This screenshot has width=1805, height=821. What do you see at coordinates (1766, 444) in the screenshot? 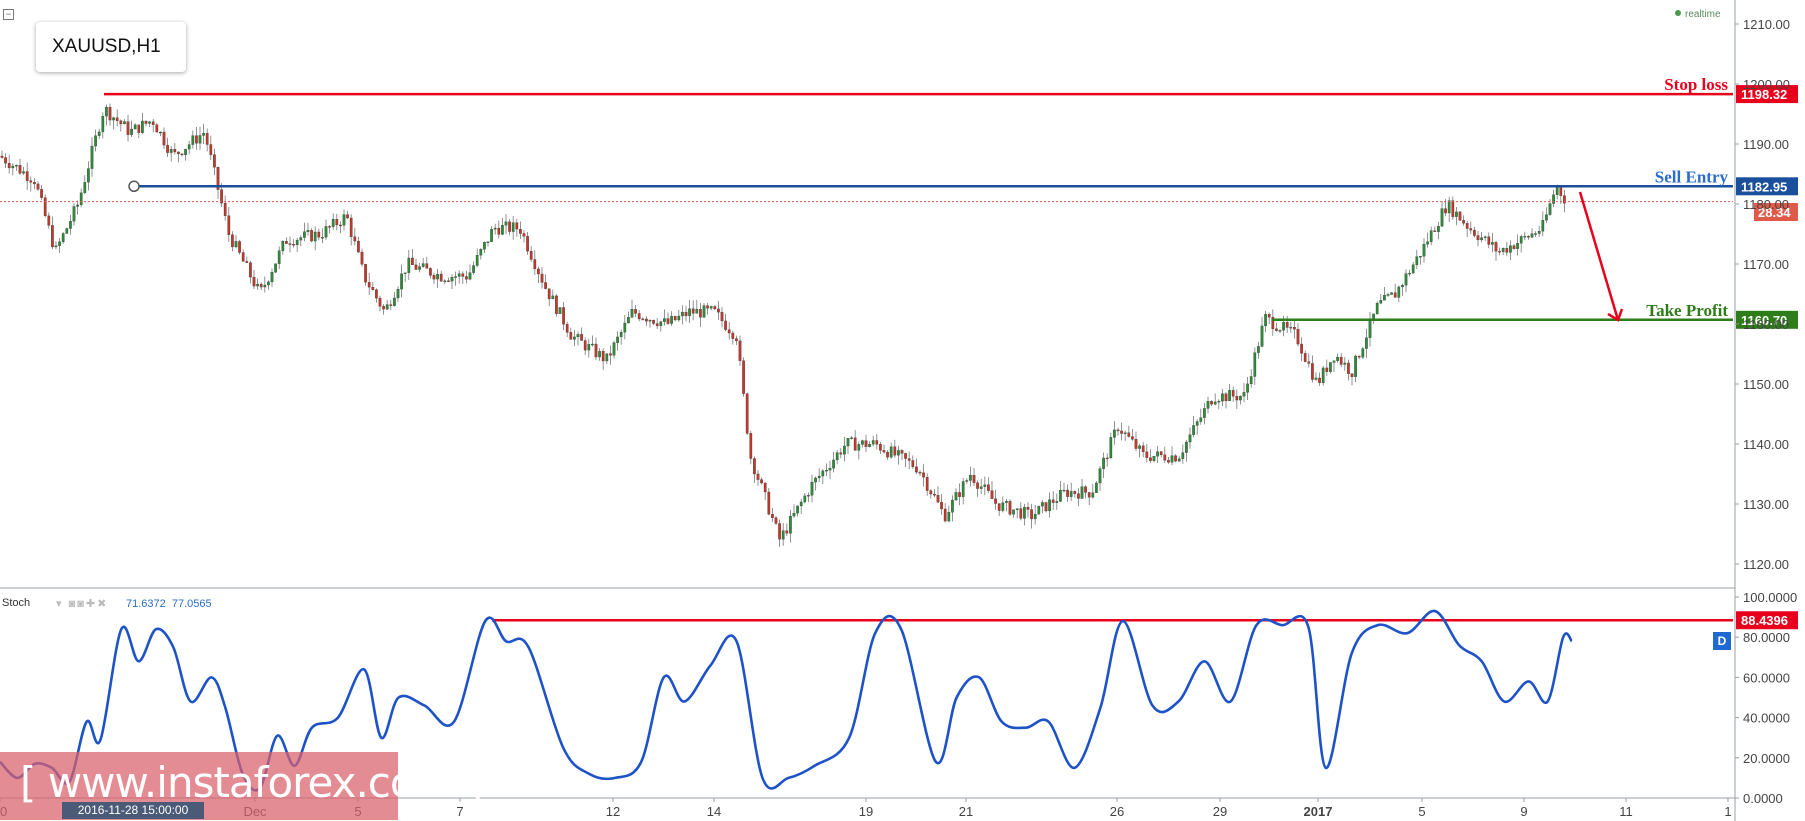
I see `y-tick-label: 1140.00` at bounding box center [1766, 444].